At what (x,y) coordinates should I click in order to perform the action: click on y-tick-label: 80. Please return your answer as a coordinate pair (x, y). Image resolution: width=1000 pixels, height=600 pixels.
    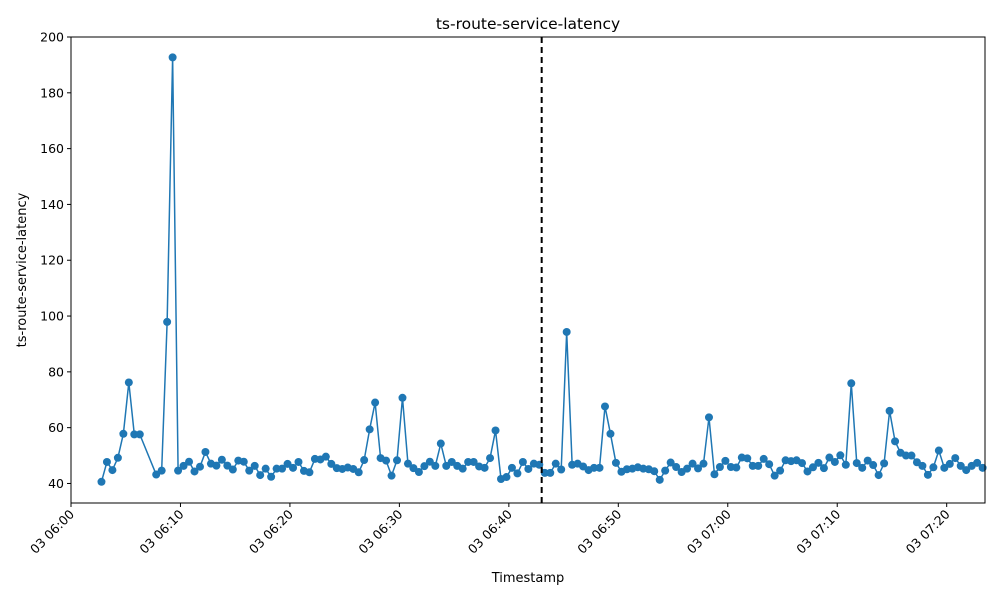
    Looking at the image, I should click on (56, 371).